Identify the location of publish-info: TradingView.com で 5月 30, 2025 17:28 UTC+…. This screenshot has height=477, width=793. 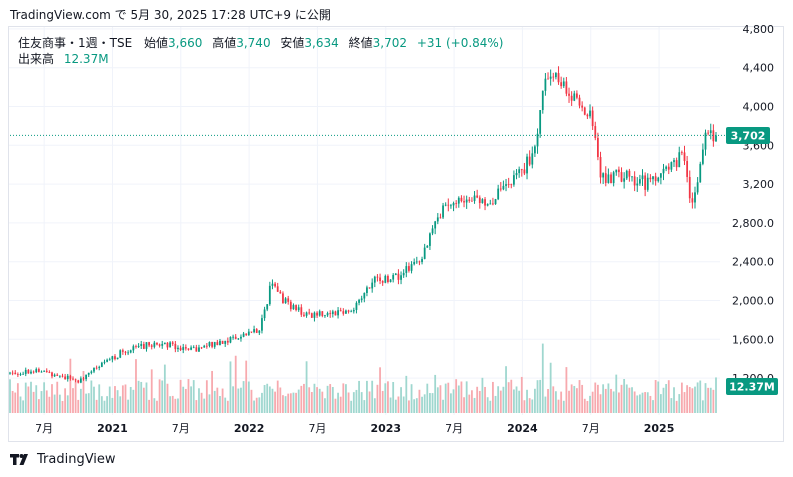
(170, 15).